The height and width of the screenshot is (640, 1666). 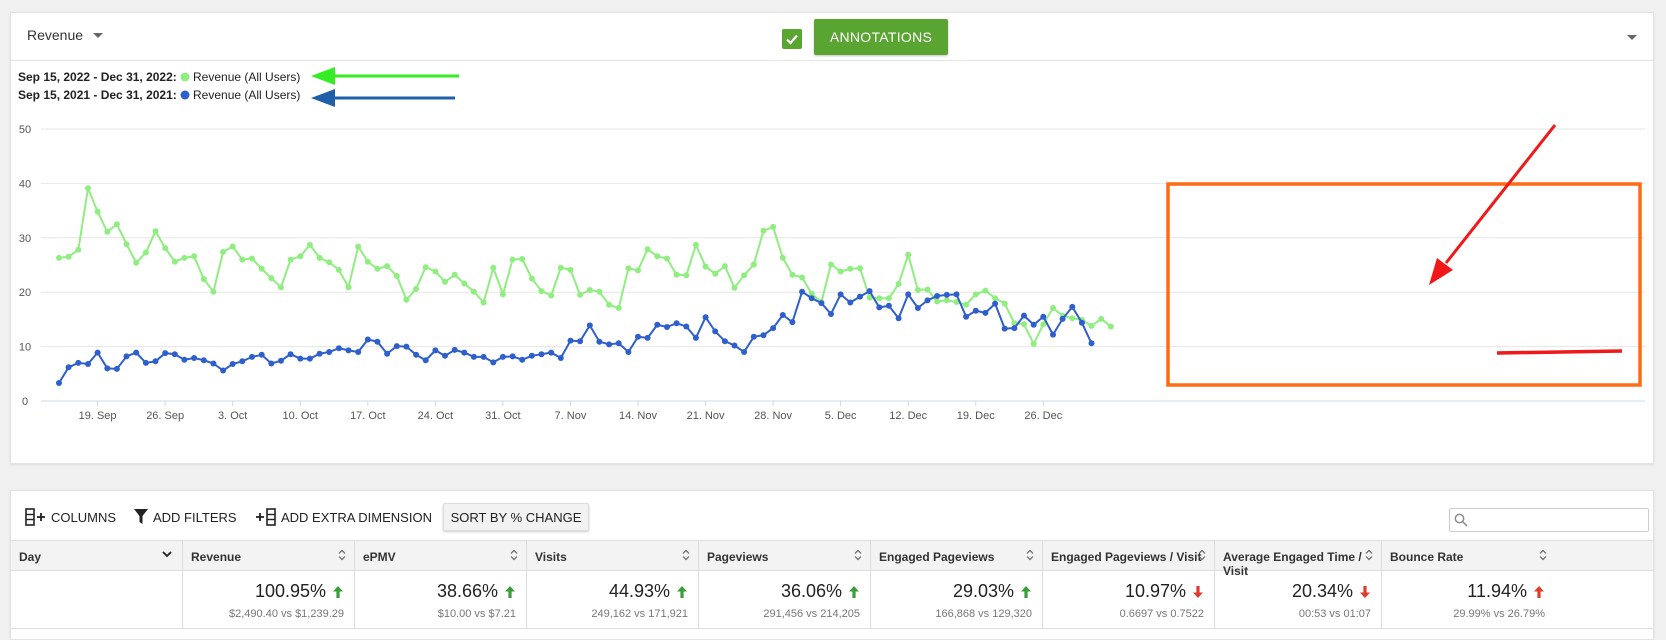 I want to click on column-header: Pageviews, so click(x=785, y=555).